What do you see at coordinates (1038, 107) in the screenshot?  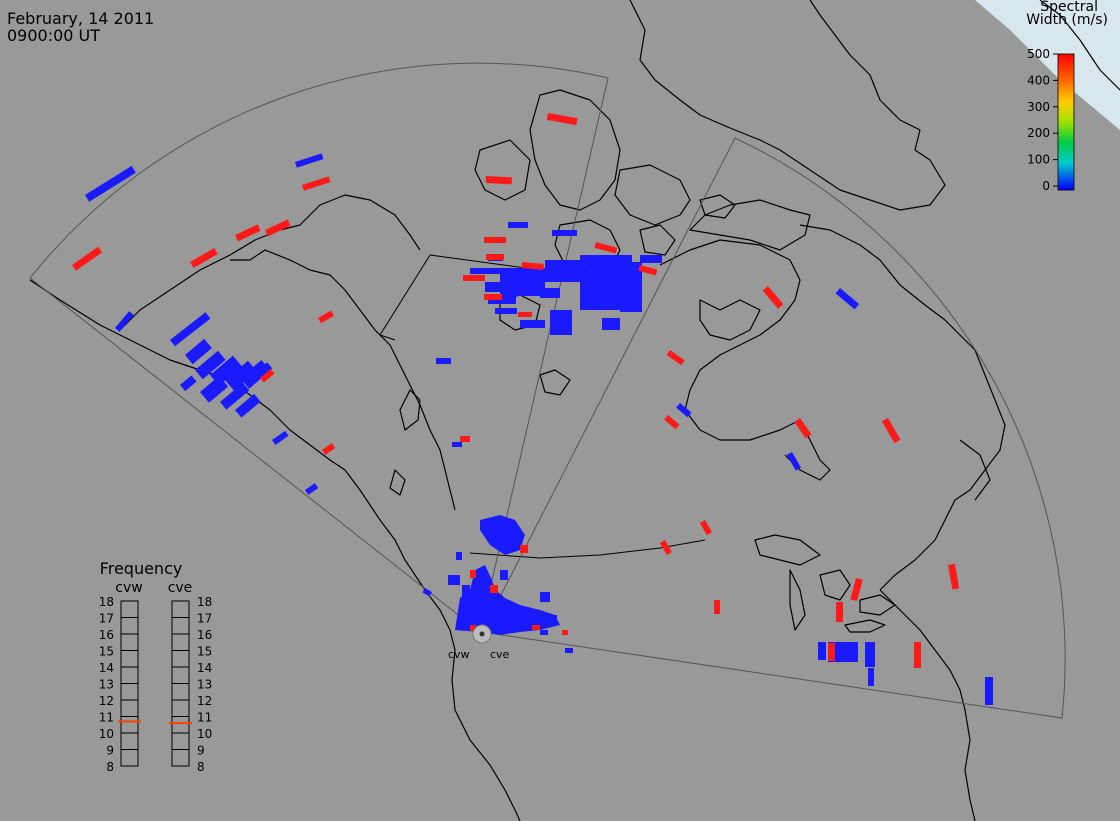 I see `colorbar-tick-label: 300` at bounding box center [1038, 107].